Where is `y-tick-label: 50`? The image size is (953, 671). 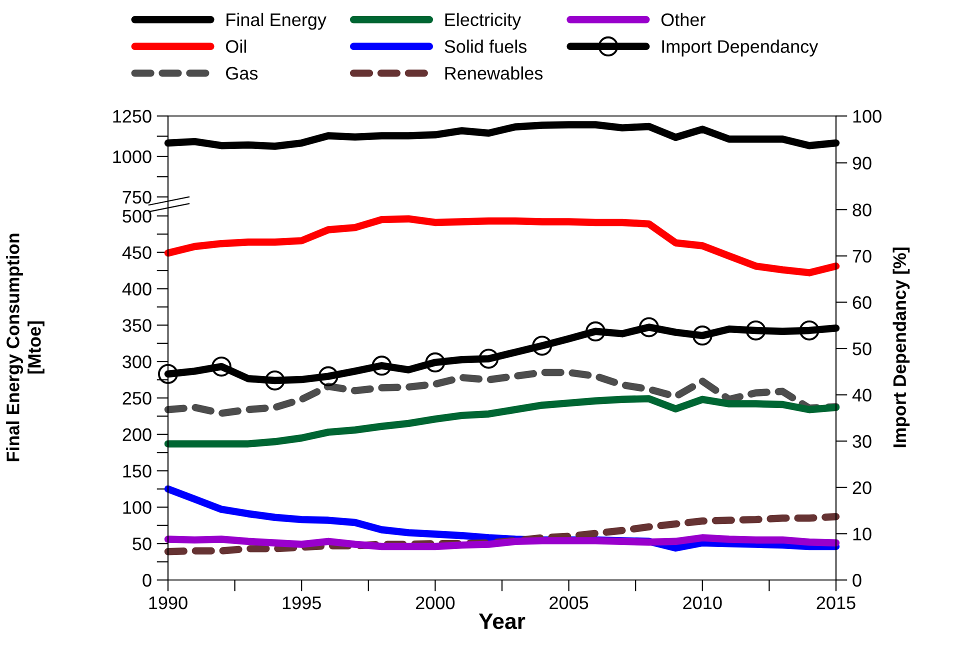 y-tick-label: 50 is located at coordinates (142, 544).